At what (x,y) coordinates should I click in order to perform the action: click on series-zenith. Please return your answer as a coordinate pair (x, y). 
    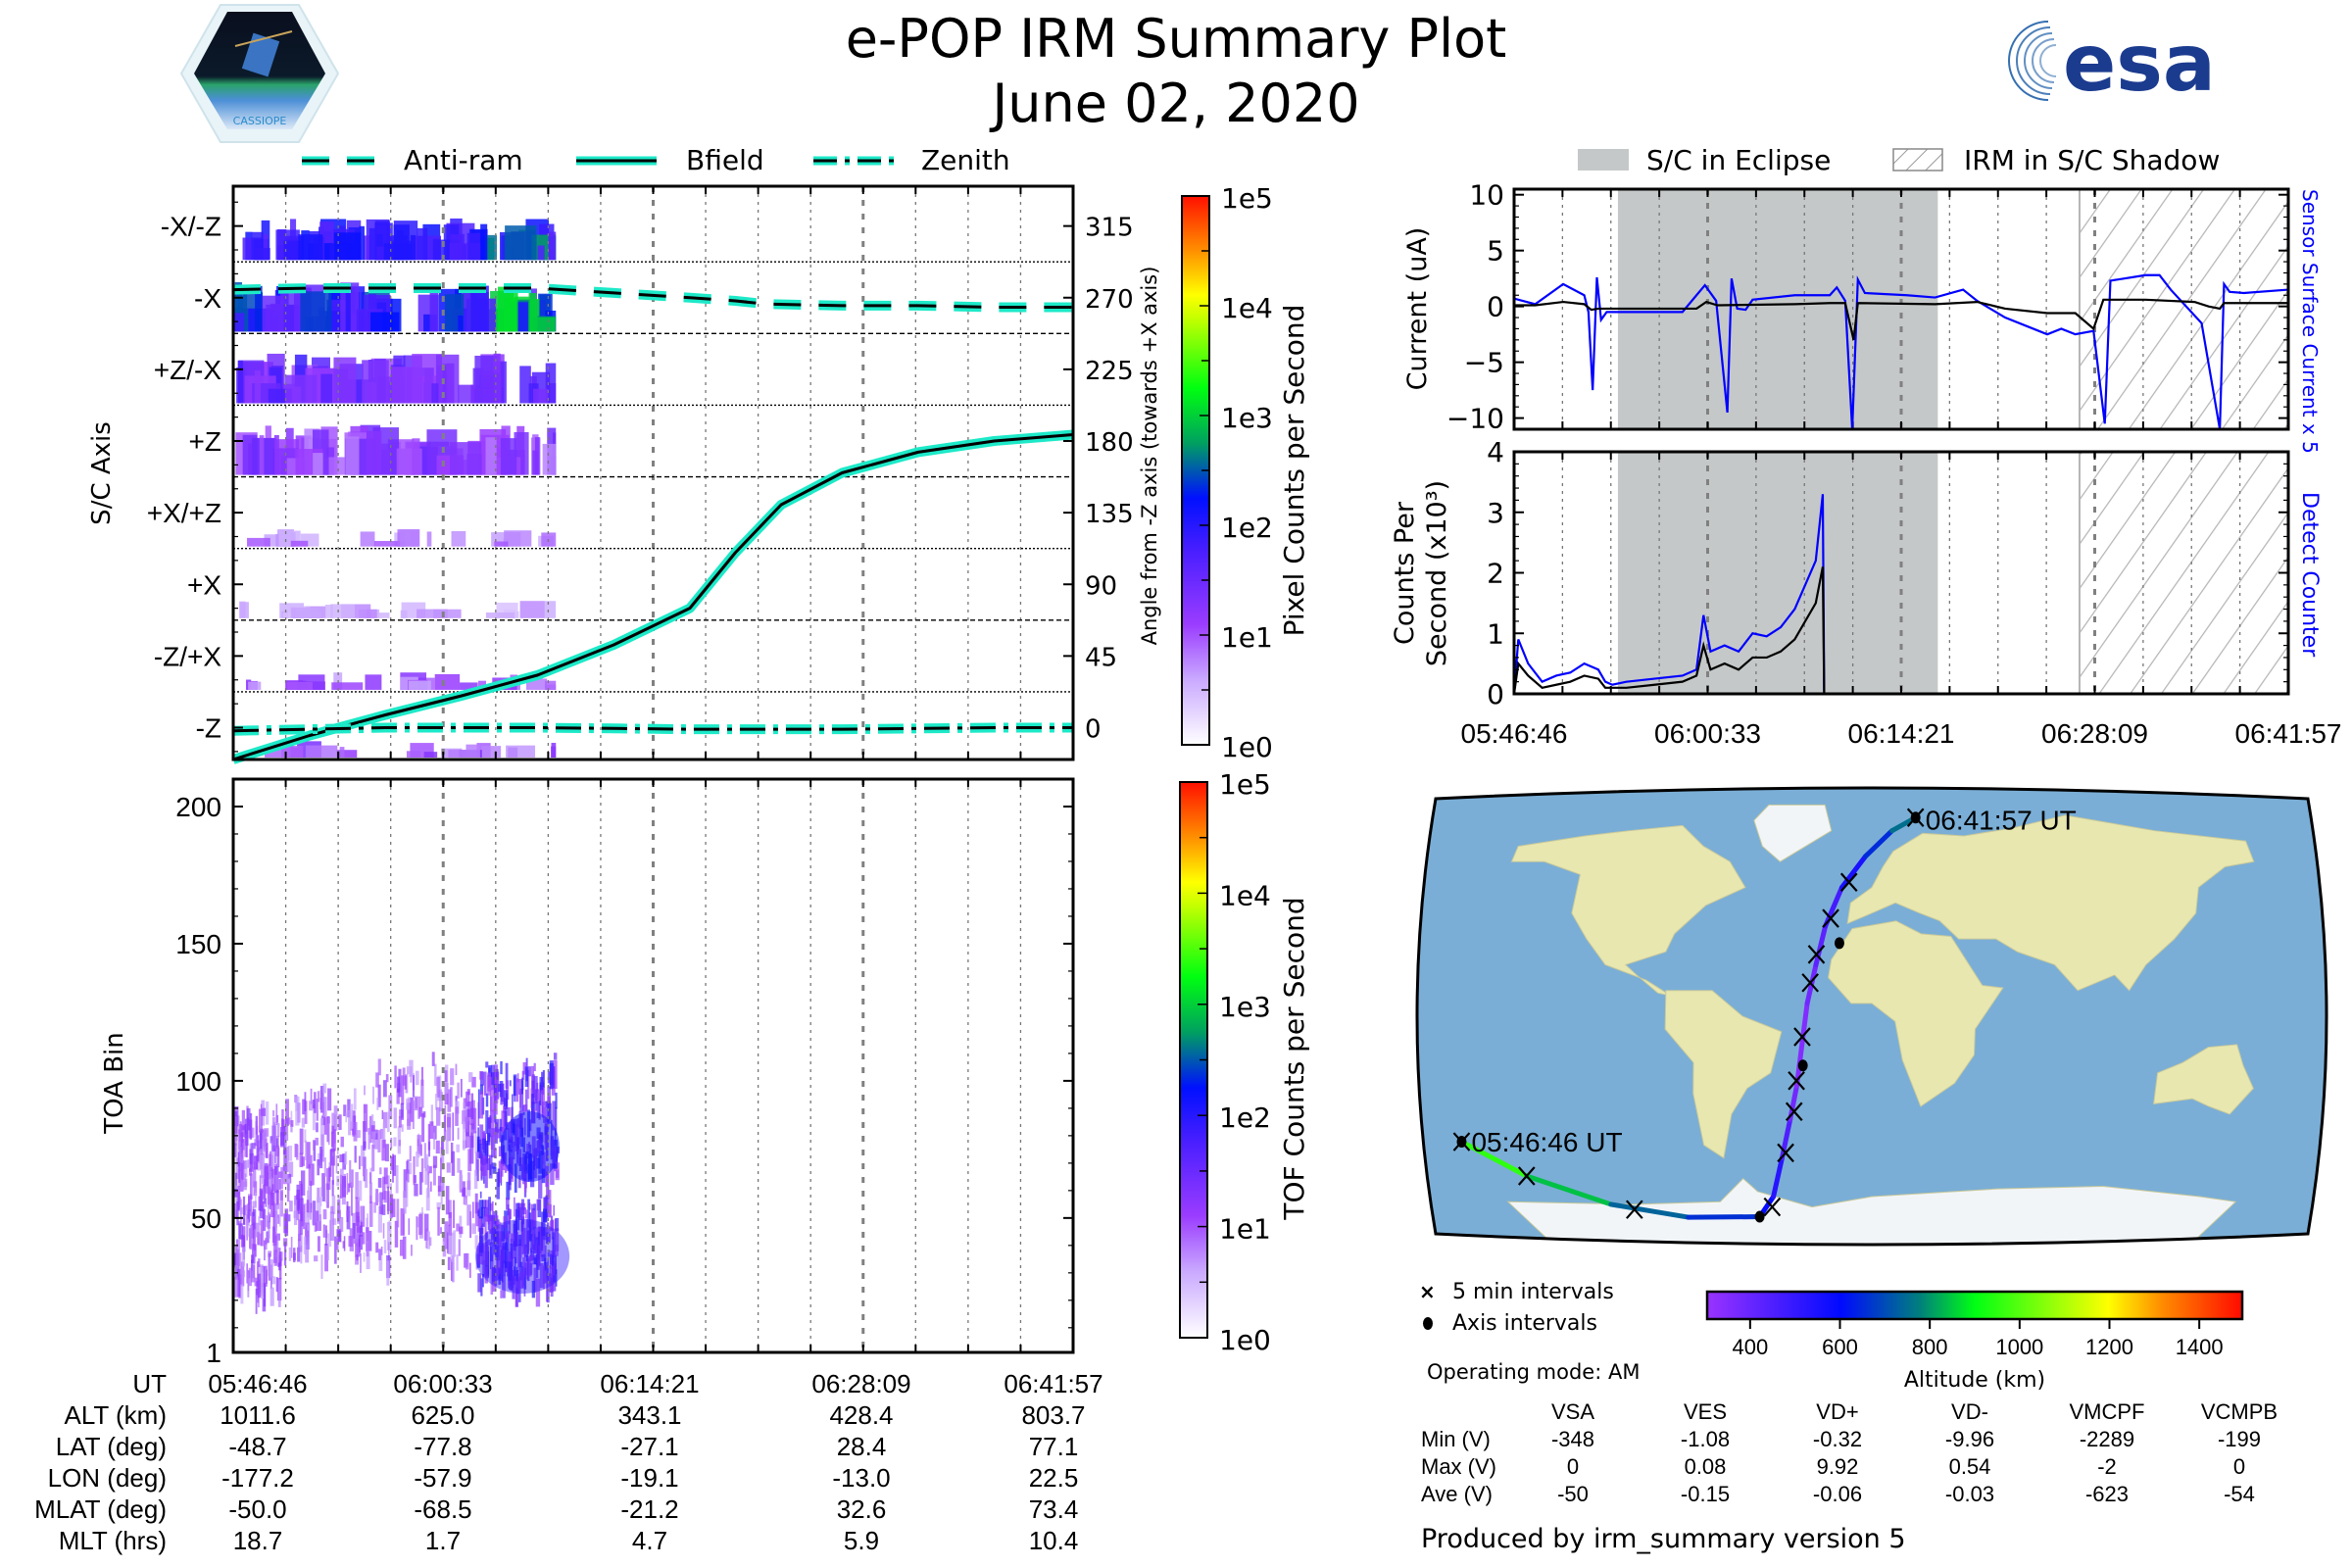
    Looking at the image, I should click on (652, 729).